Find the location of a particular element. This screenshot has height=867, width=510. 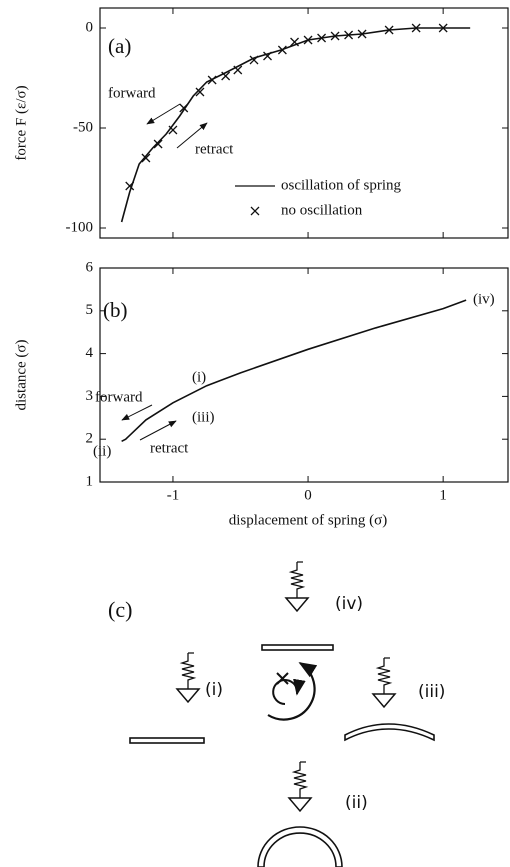

y-axis-label: force F (ε/σ) is located at coordinates (21, 122).